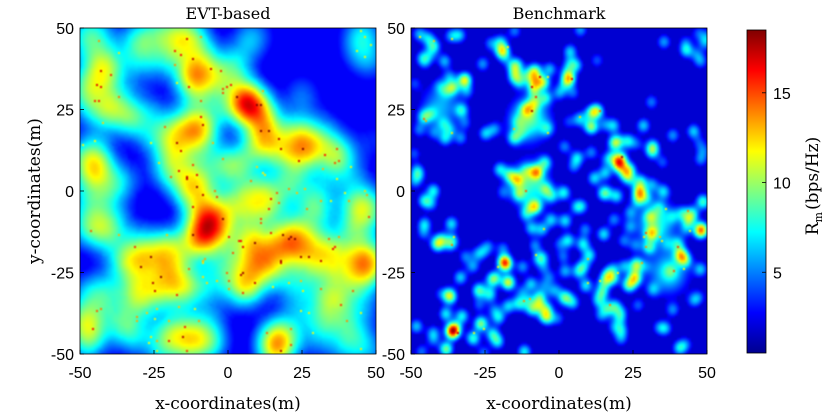 The height and width of the screenshot is (415, 830). I want to click on colorbar-gradient, so click(756, 191).